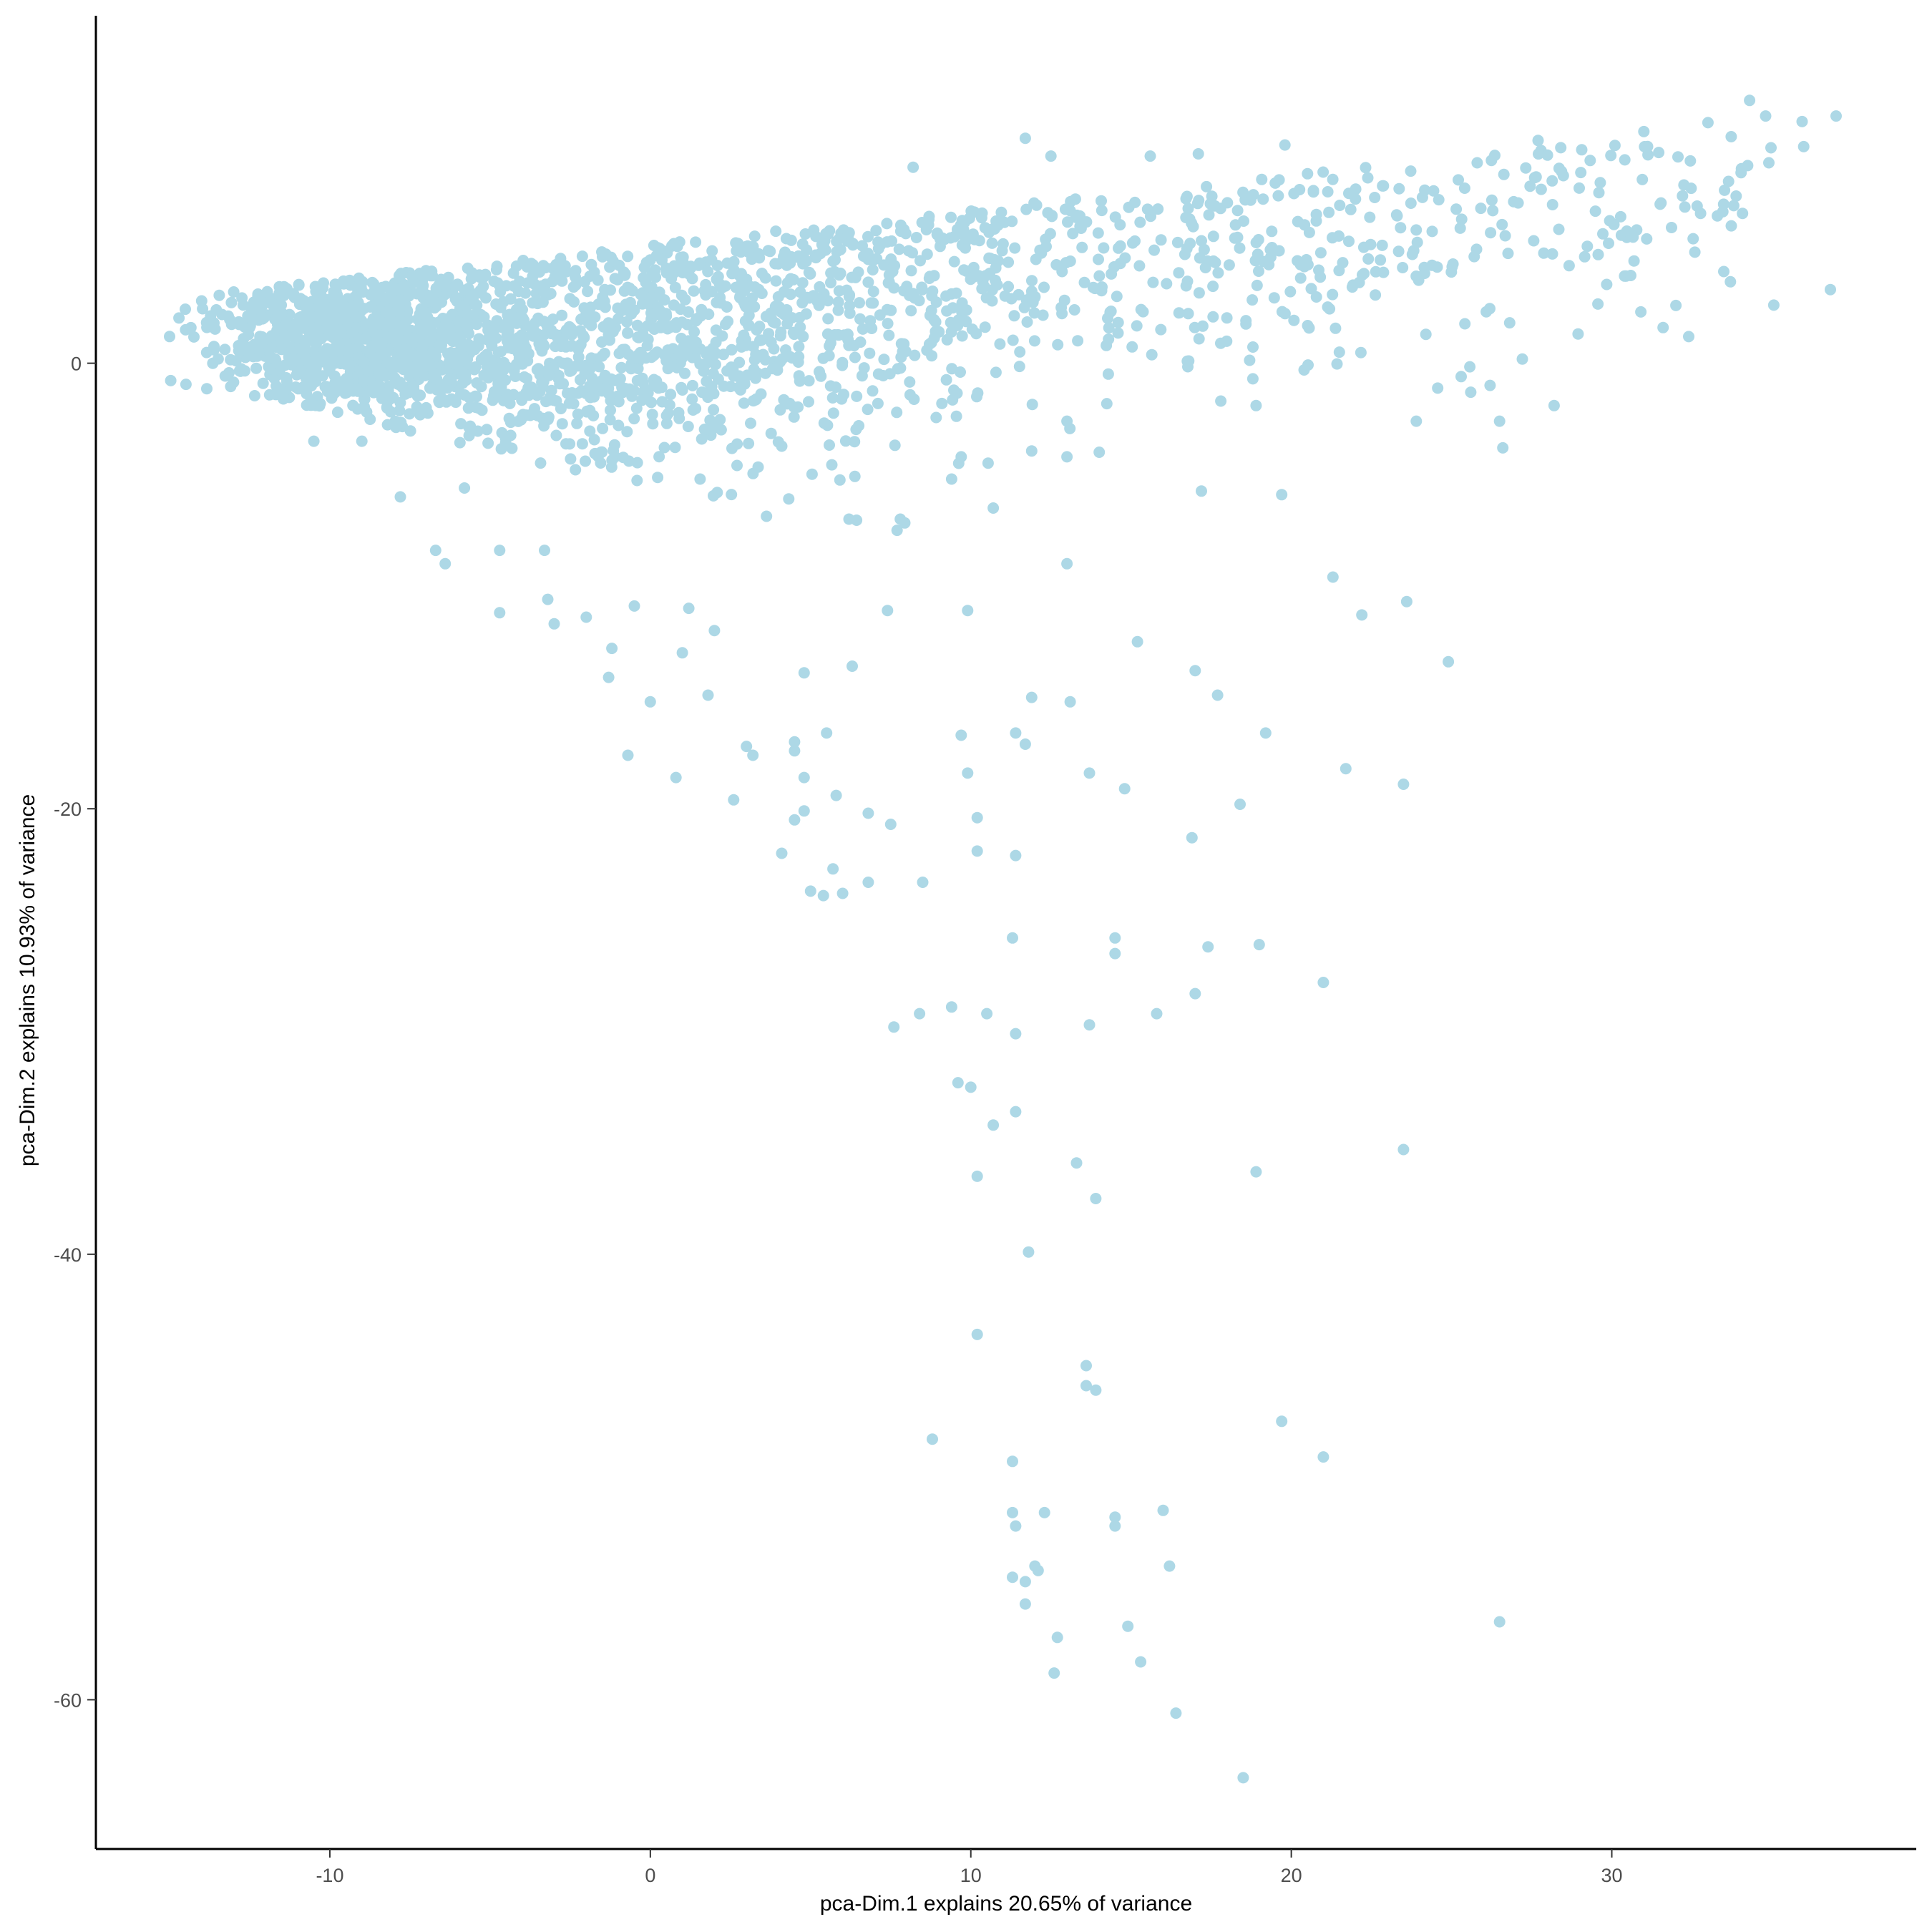 The width and height of the screenshot is (1932, 1932). What do you see at coordinates (68, 809) in the screenshot?
I see `y-tick-label: -20` at bounding box center [68, 809].